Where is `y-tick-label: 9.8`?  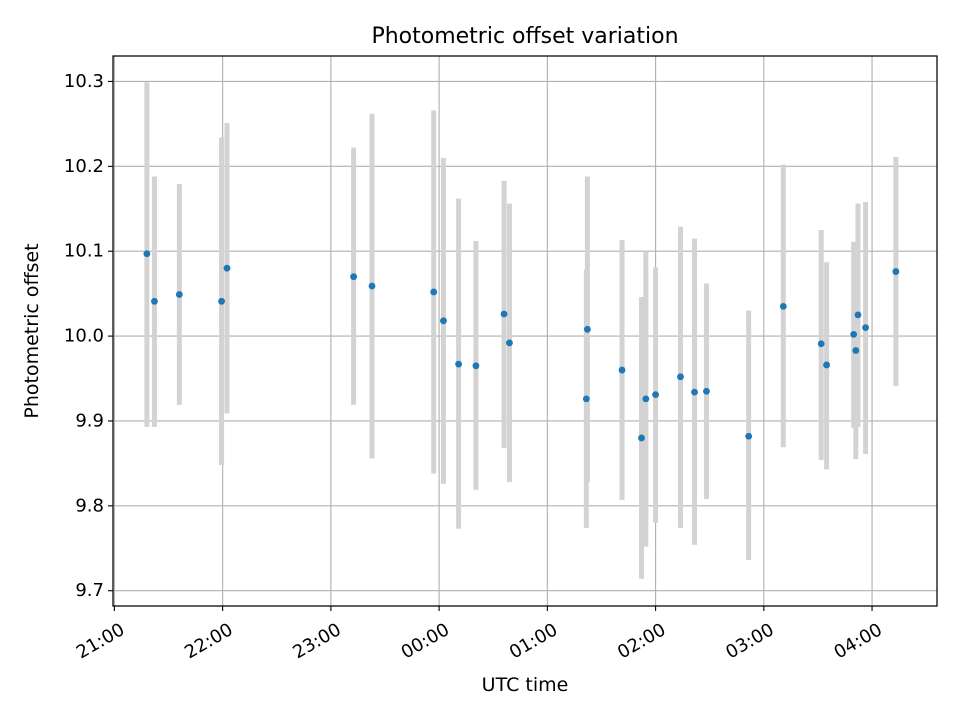
y-tick-label: 9.8 is located at coordinates (89, 505).